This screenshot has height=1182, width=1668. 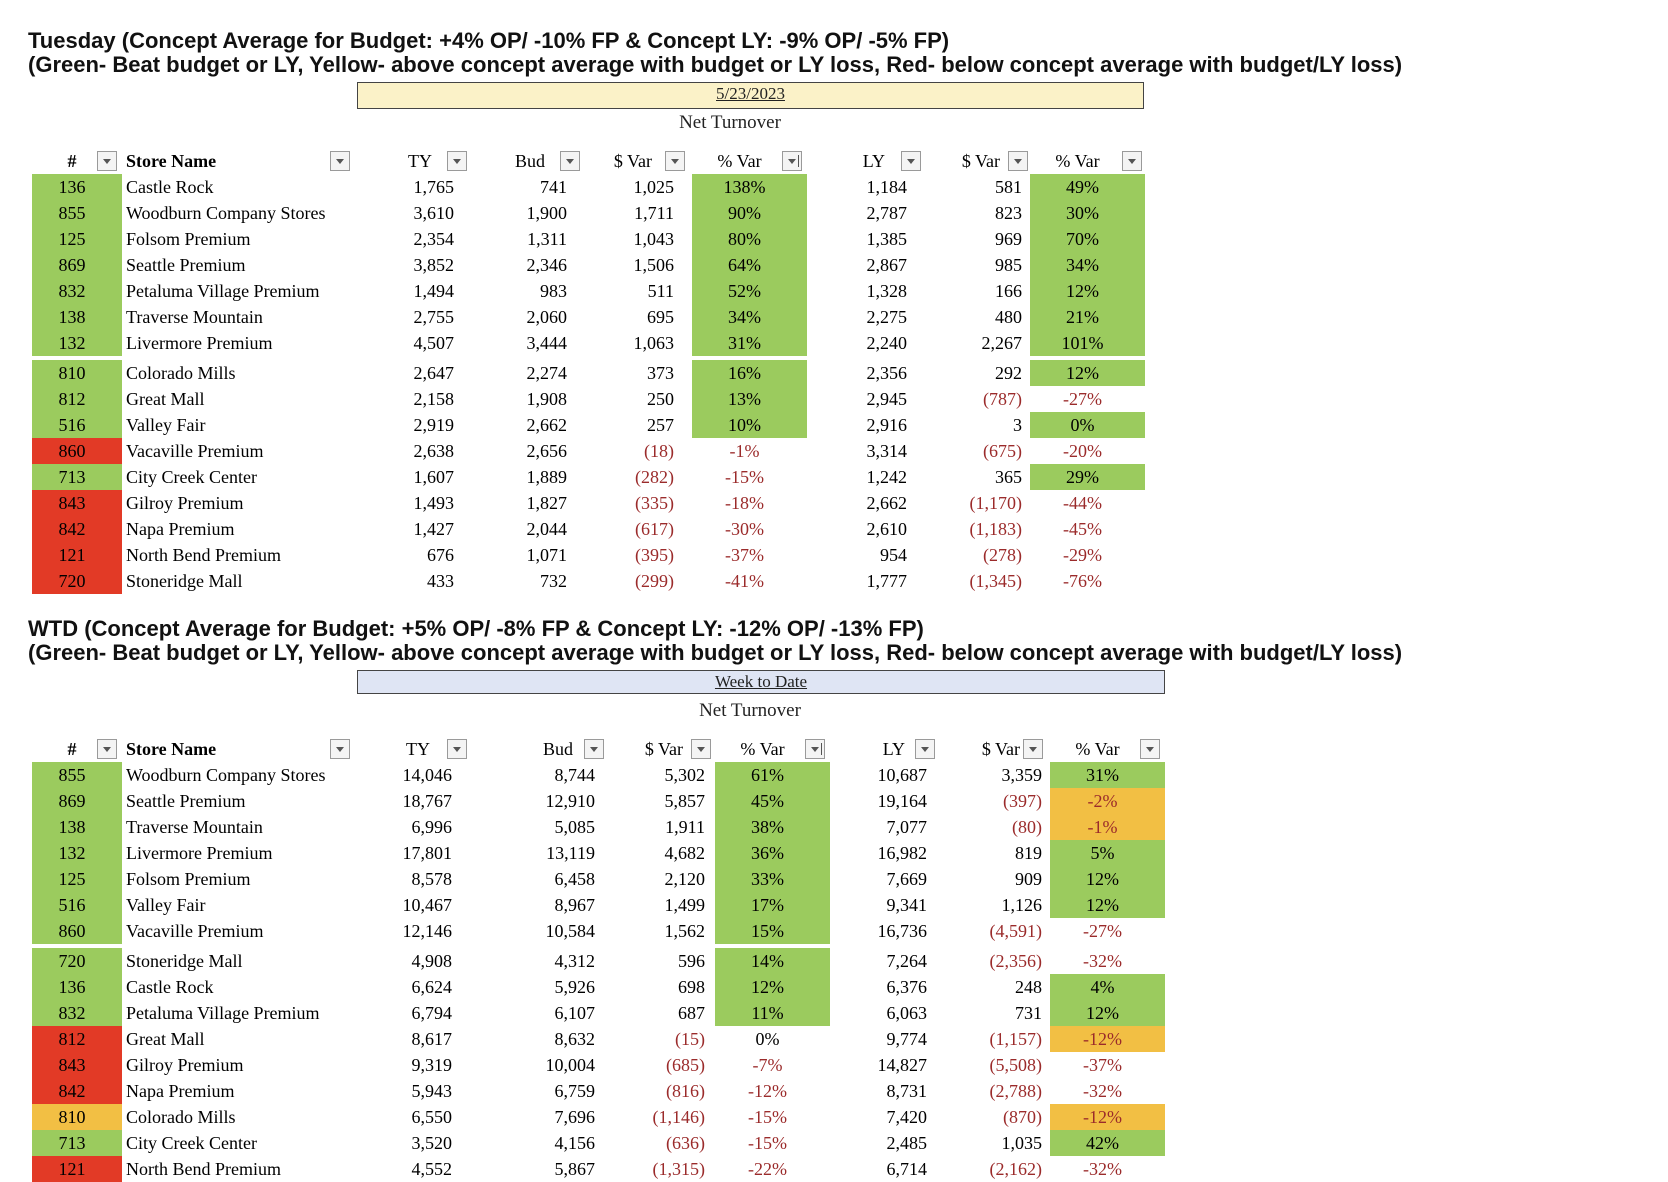 What do you see at coordinates (772, 801) in the screenshot?
I see `budget-pct-var-cell: 45%` at bounding box center [772, 801].